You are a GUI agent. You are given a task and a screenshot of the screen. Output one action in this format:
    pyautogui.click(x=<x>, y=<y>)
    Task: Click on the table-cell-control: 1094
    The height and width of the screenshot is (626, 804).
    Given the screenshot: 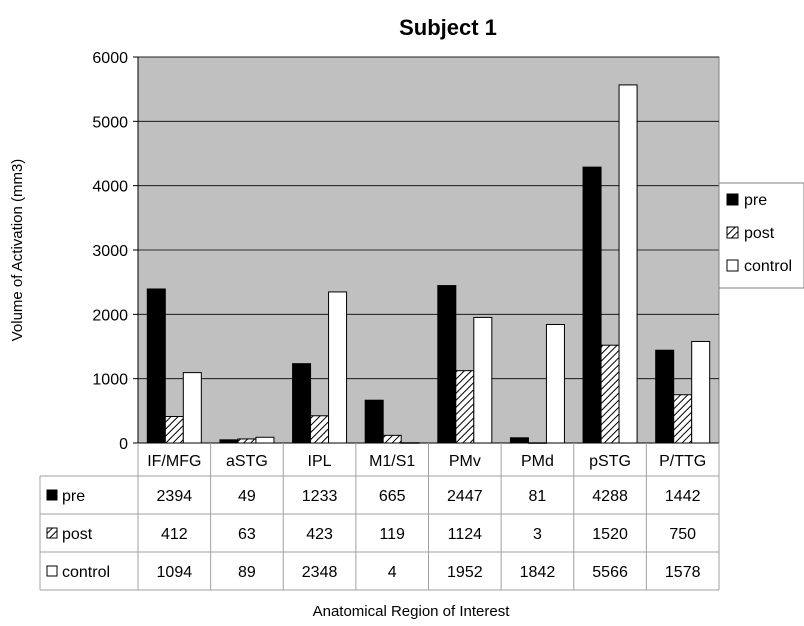 What is the action you would take?
    pyautogui.click(x=175, y=572)
    